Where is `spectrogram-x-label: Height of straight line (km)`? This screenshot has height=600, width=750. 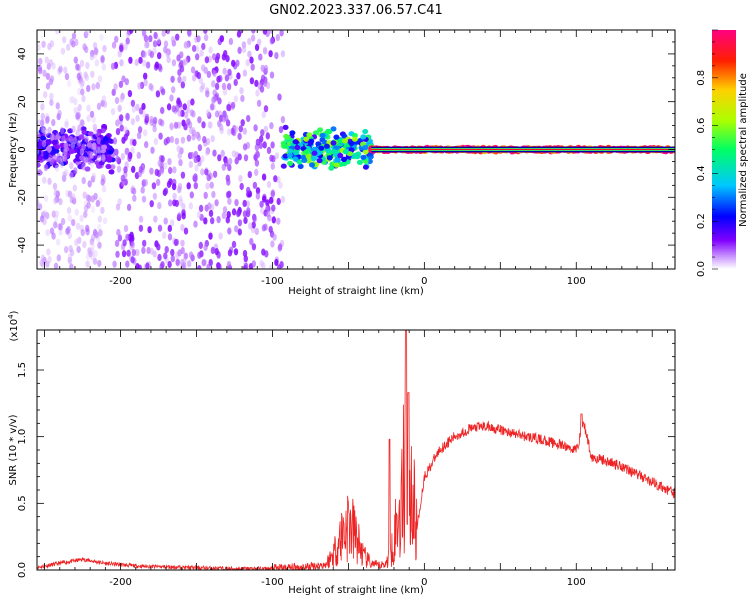
spectrogram-x-label: Height of straight line (km) is located at coordinates (356, 291).